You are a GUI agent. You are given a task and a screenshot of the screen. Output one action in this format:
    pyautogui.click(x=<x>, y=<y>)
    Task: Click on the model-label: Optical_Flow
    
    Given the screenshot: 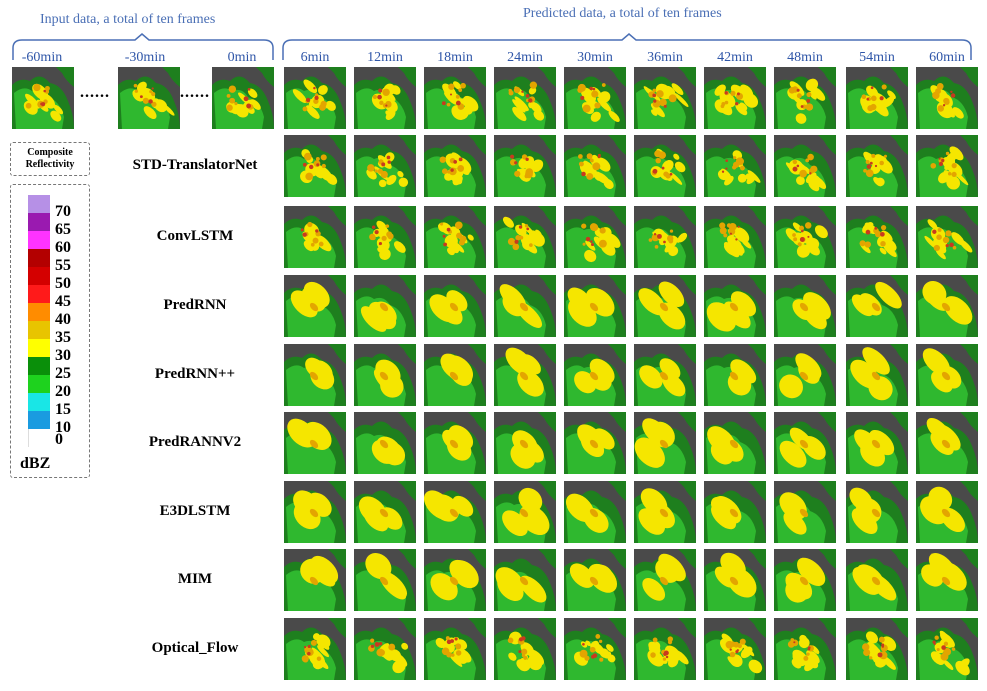 What is the action you would take?
    pyautogui.click(x=195, y=648)
    